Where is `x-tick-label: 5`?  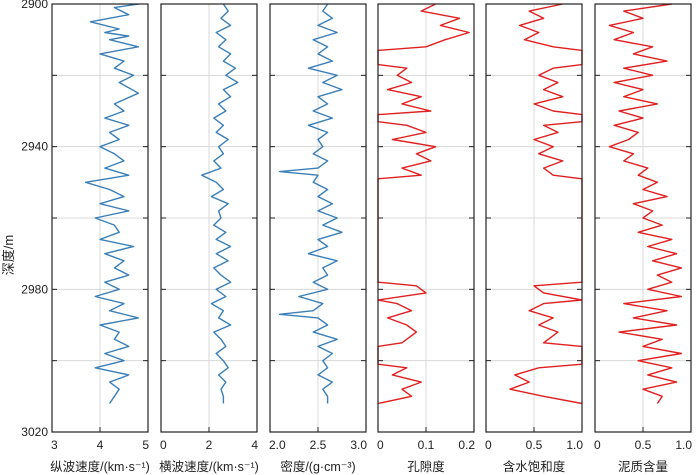 x-tick-label: 5 is located at coordinates (145, 445).